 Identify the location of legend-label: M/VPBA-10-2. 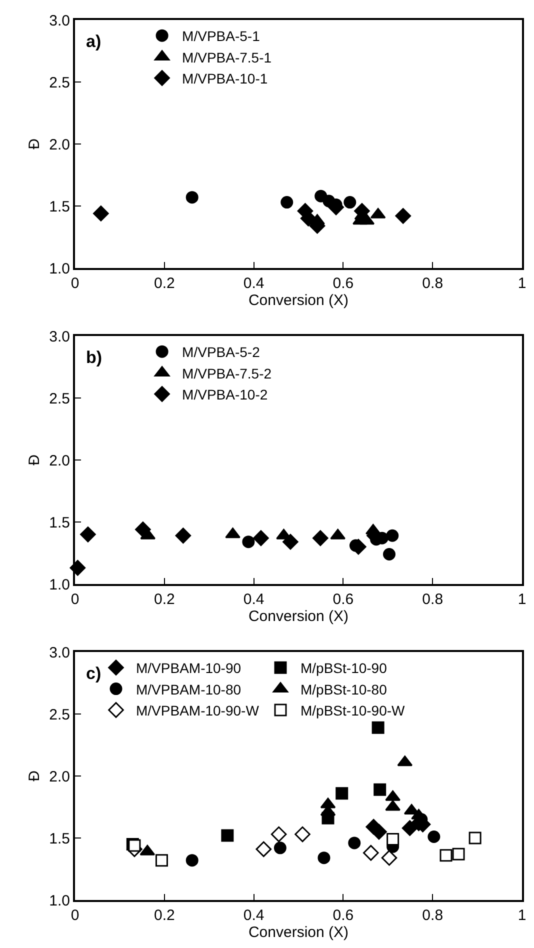
(225, 394).